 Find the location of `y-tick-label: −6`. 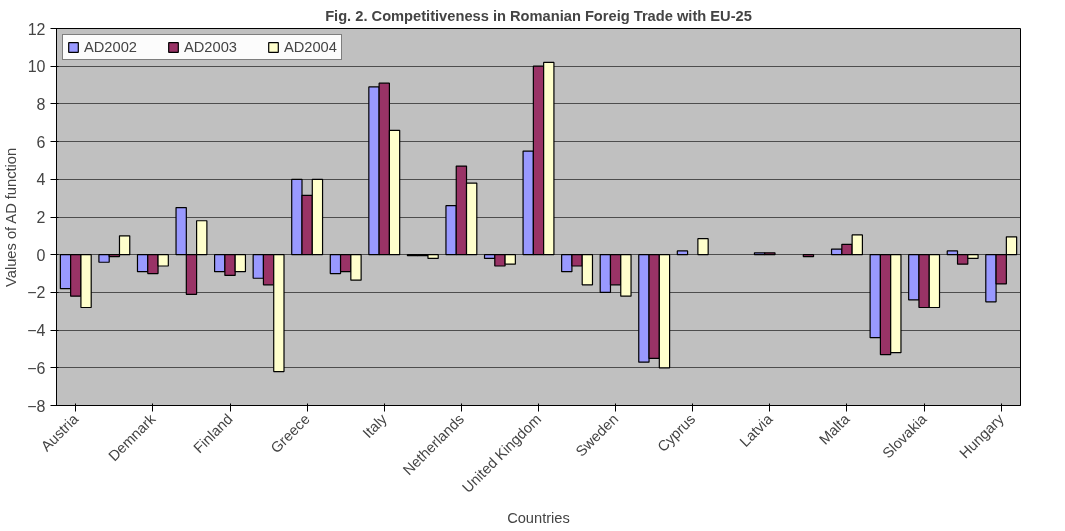

y-tick-label: −6 is located at coordinates (36, 368).